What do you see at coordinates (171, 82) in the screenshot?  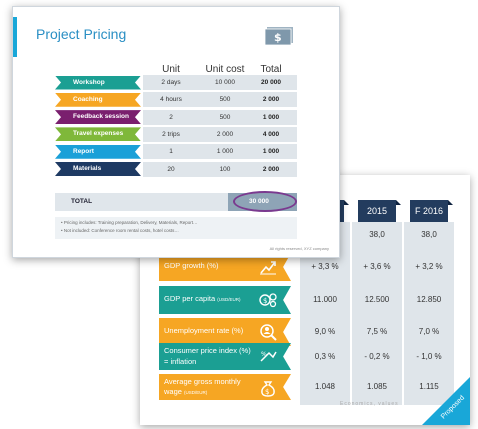 I see `pricing-cell-unit: 2 days` at bounding box center [171, 82].